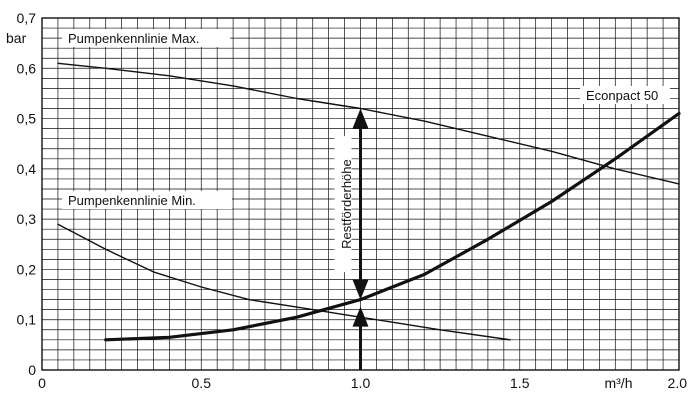 The image size is (689, 394). Describe the element at coordinates (42, 383) in the screenshot. I see `x-tick-label: 0` at that location.